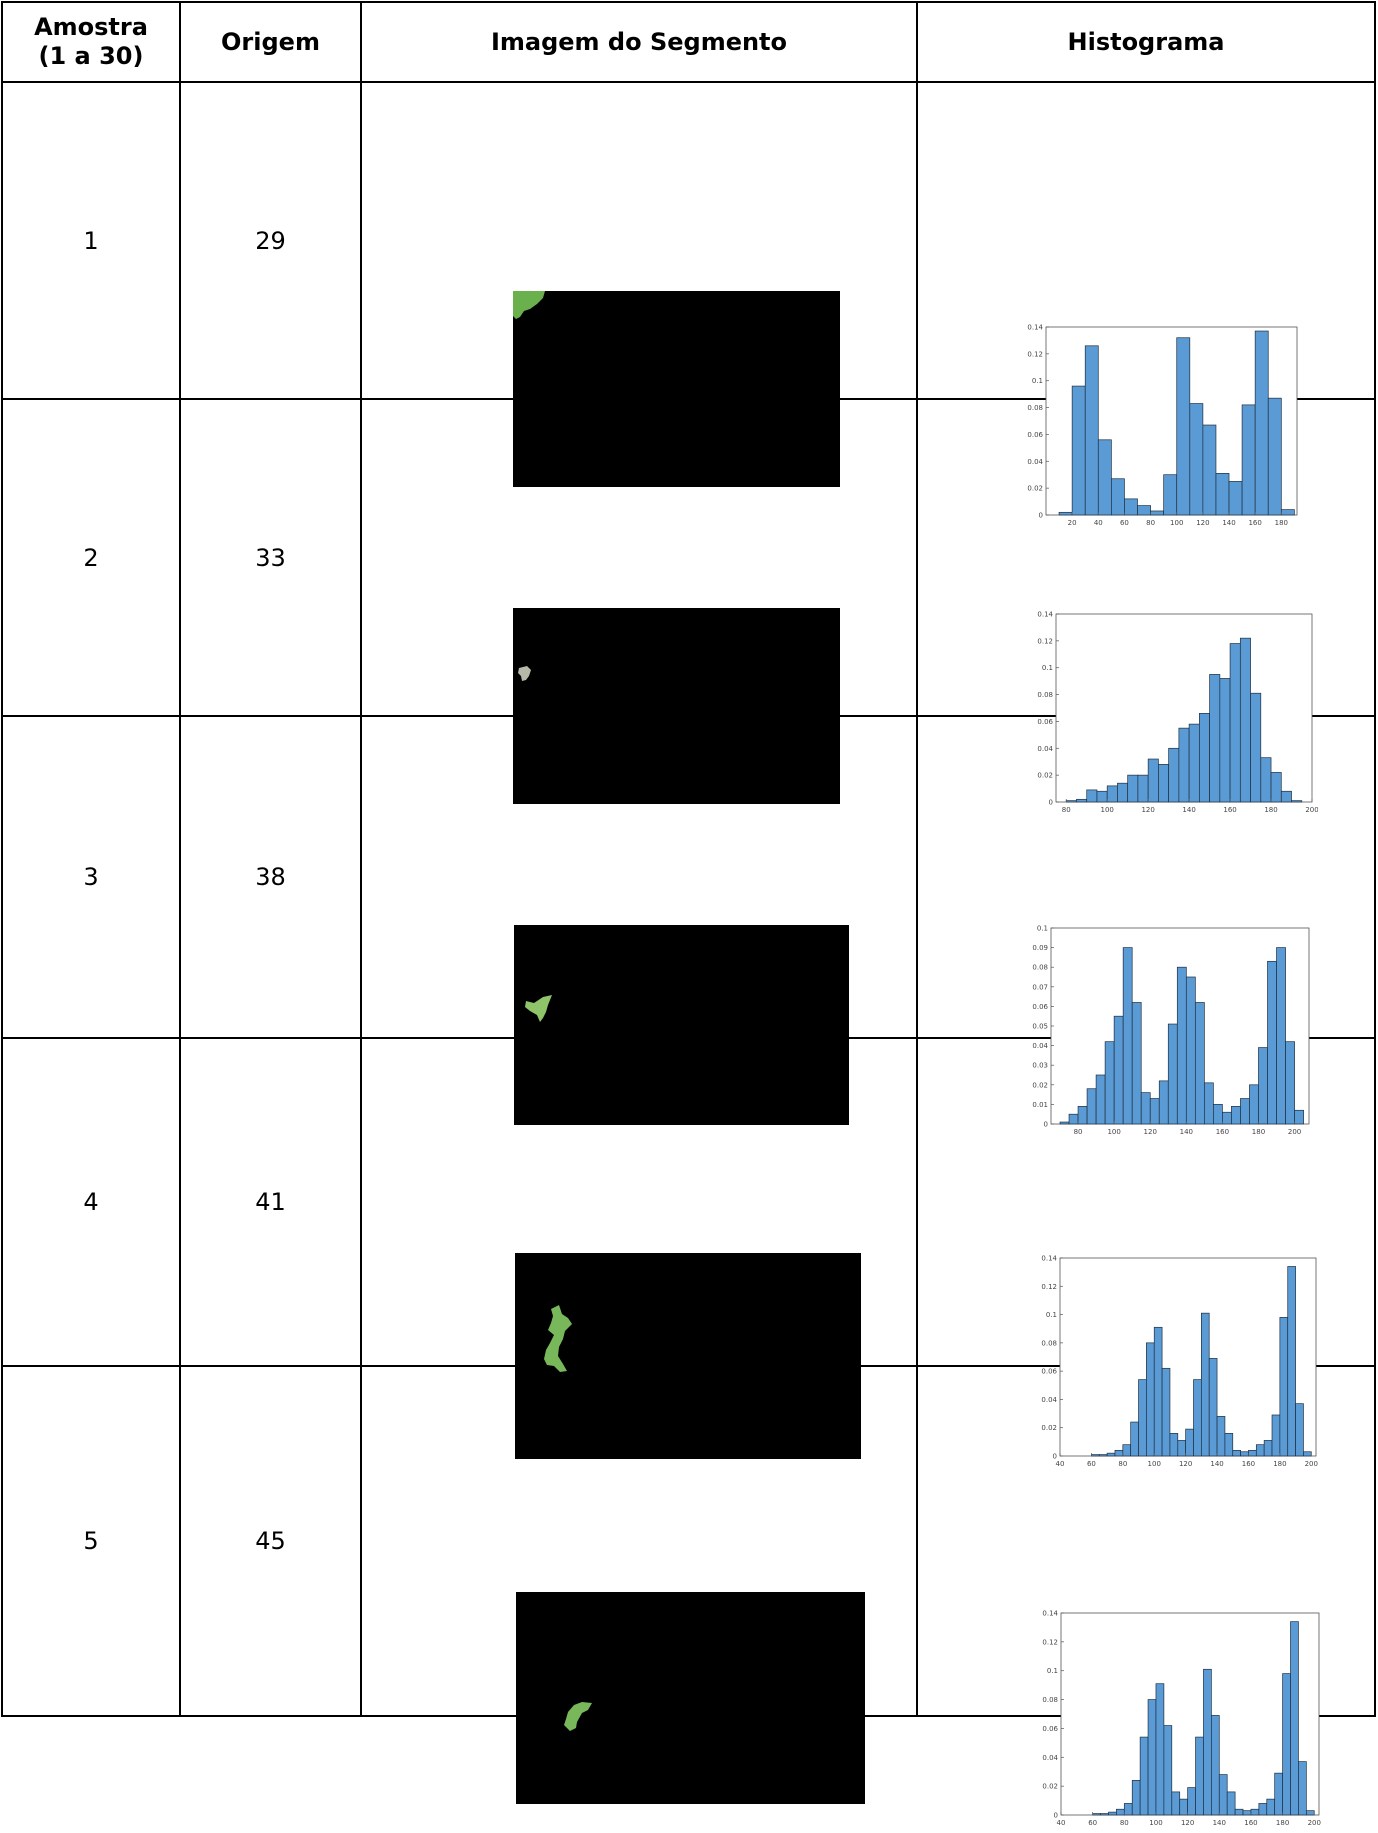 Image resolution: width=1378 pixels, height=1833 pixels. I want to click on y-tick-label: 0.03, so click(1040, 1066).